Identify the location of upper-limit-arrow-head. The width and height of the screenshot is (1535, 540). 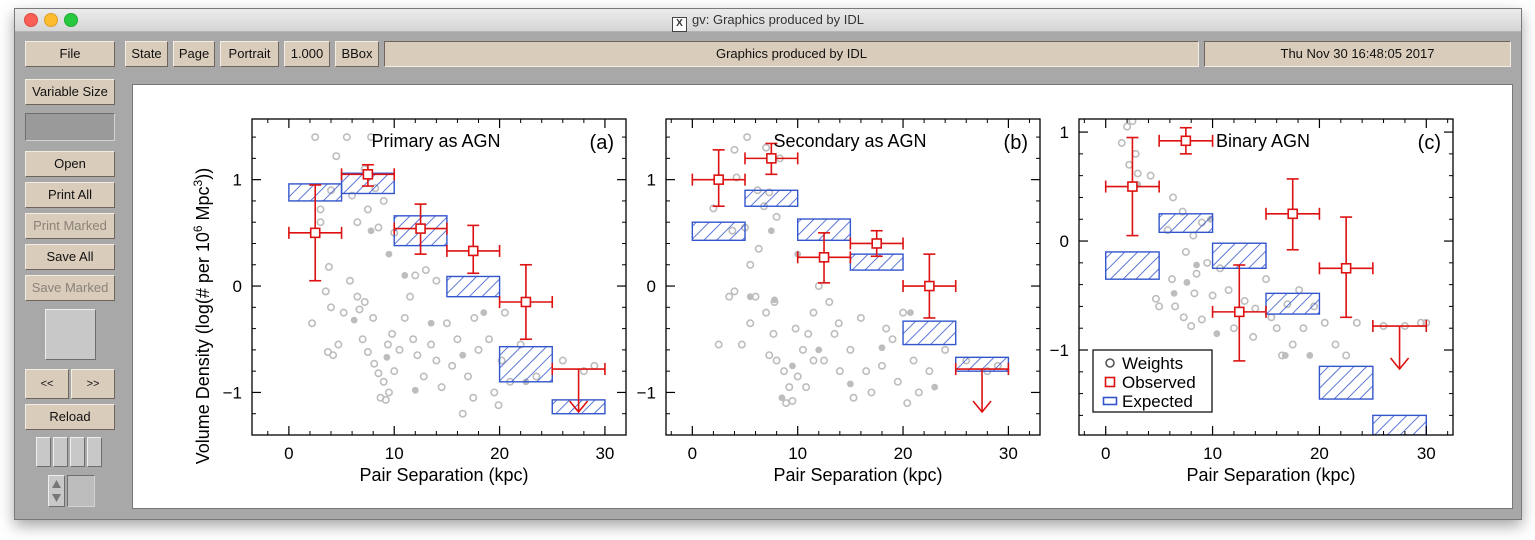
(982, 407).